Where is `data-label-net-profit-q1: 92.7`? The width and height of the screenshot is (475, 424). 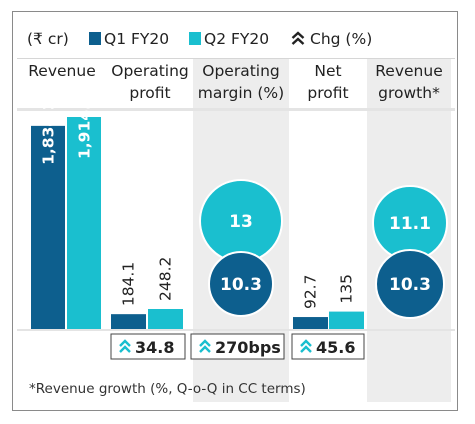
data-label-net-profit-q1: 92.7 is located at coordinates (311, 292).